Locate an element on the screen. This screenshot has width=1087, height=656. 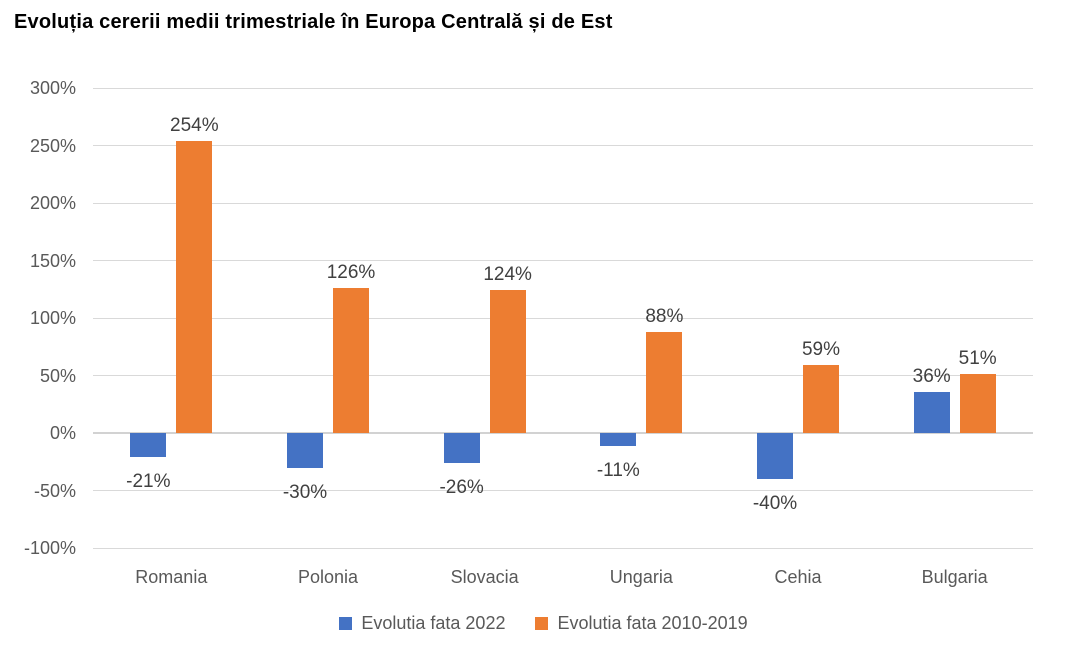
data-label-polonia-evolutia-fata-2022: -30% is located at coordinates (305, 492).